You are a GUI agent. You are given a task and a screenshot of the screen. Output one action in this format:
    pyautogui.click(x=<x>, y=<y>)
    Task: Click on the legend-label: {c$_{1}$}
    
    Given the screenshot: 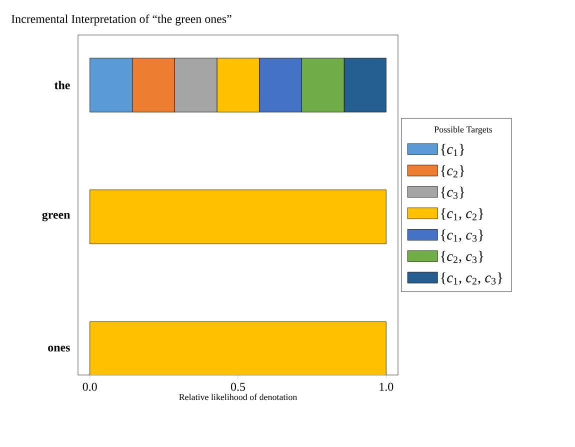 What is the action you would take?
    pyautogui.click(x=452, y=150)
    